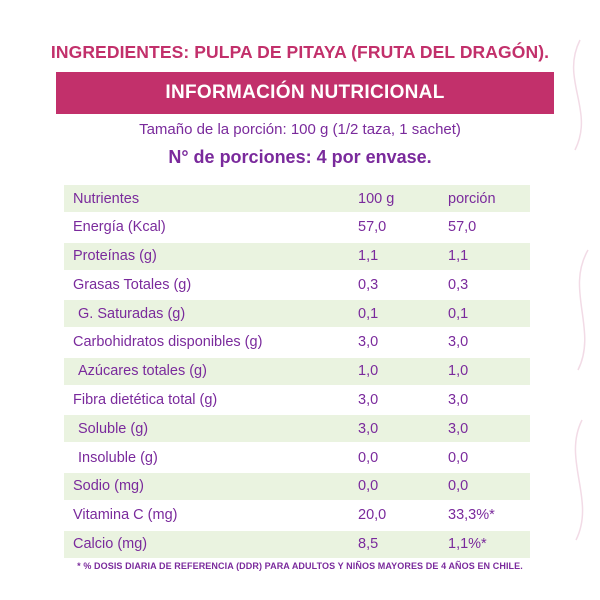  What do you see at coordinates (132, 284) in the screenshot?
I see `row-name: Grasas Totales (g)` at bounding box center [132, 284].